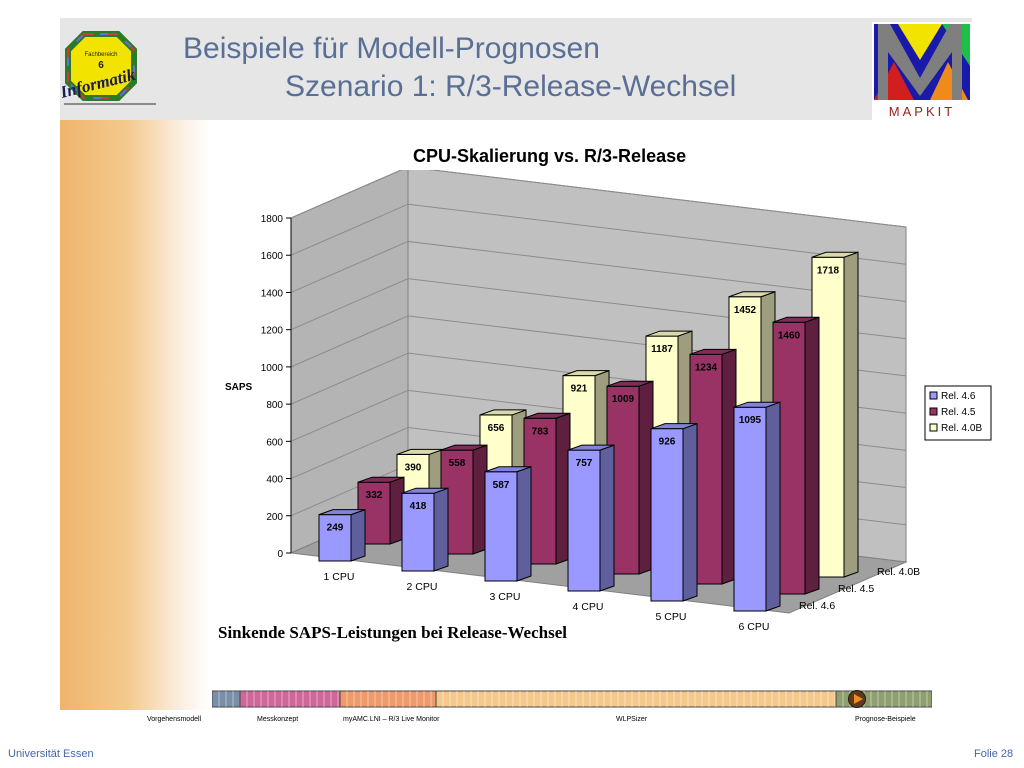 The height and width of the screenshot is (768, 1024). I want to click on page-subtitle: Szenario 1: R/3-Release-Wechsel, so click(511, 86).